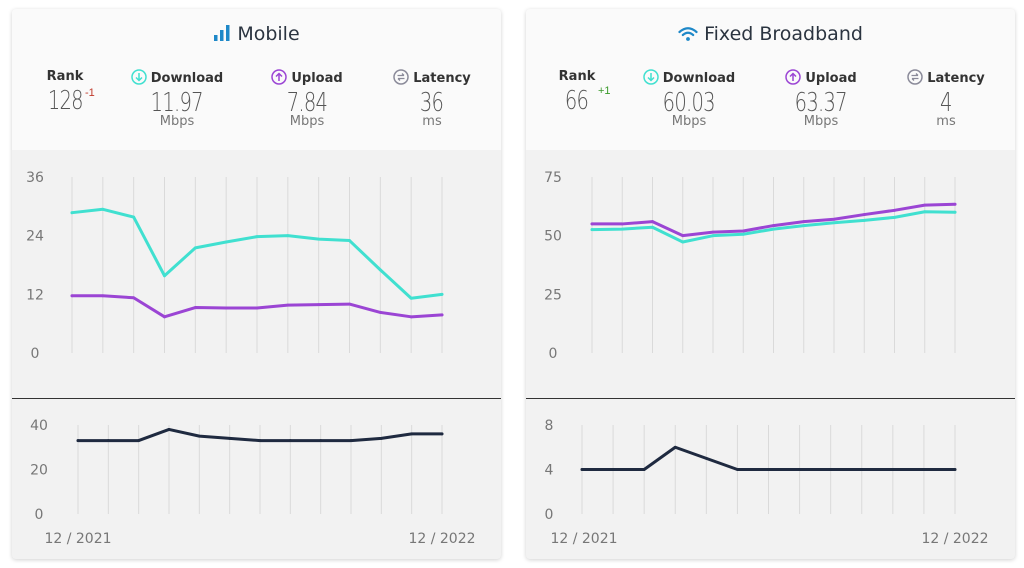  I want to click on mobile-latency-y-tick-label: 0, so click(39, 515).